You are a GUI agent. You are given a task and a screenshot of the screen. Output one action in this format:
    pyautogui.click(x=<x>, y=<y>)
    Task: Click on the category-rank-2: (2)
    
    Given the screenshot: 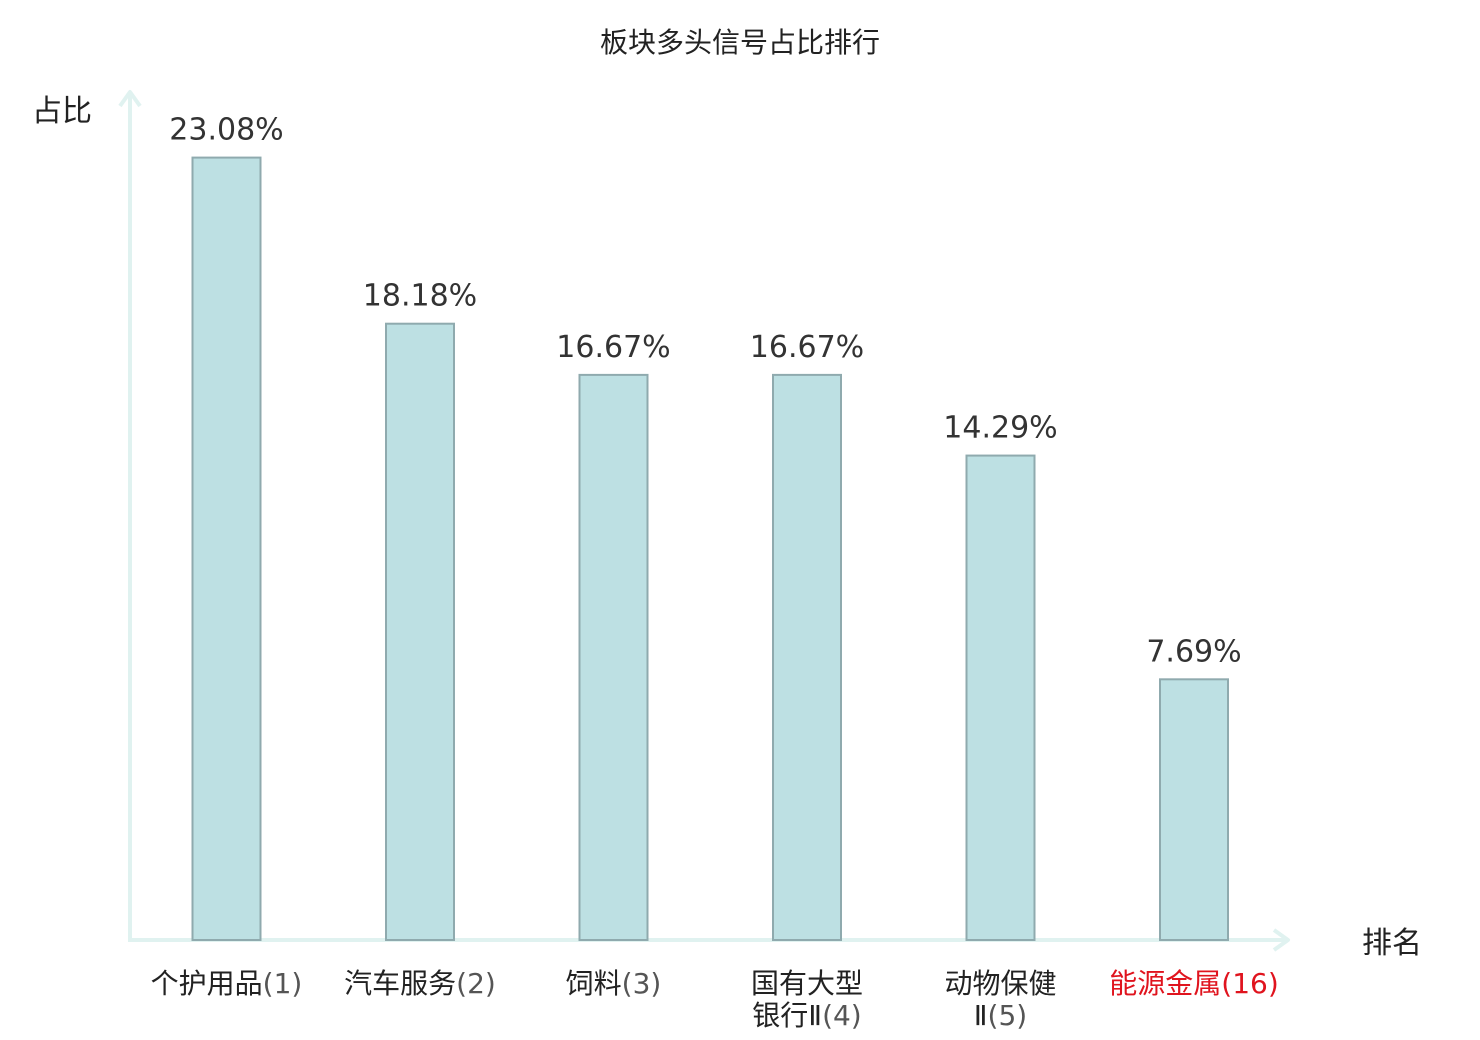 What is the action you would take?
    pyautogui.click(x=476, y=983)
    